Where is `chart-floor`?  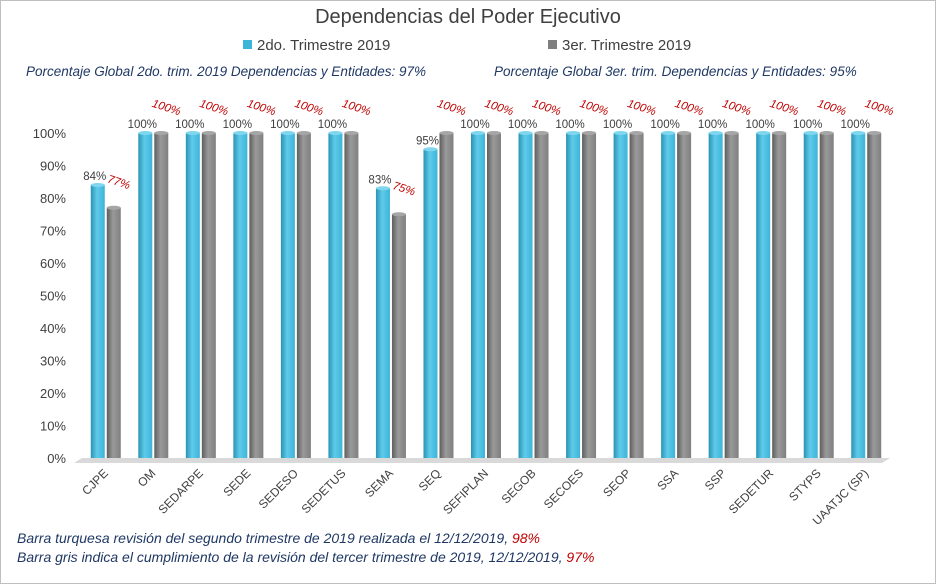
chart-floor is located at coordinates (482, 460).